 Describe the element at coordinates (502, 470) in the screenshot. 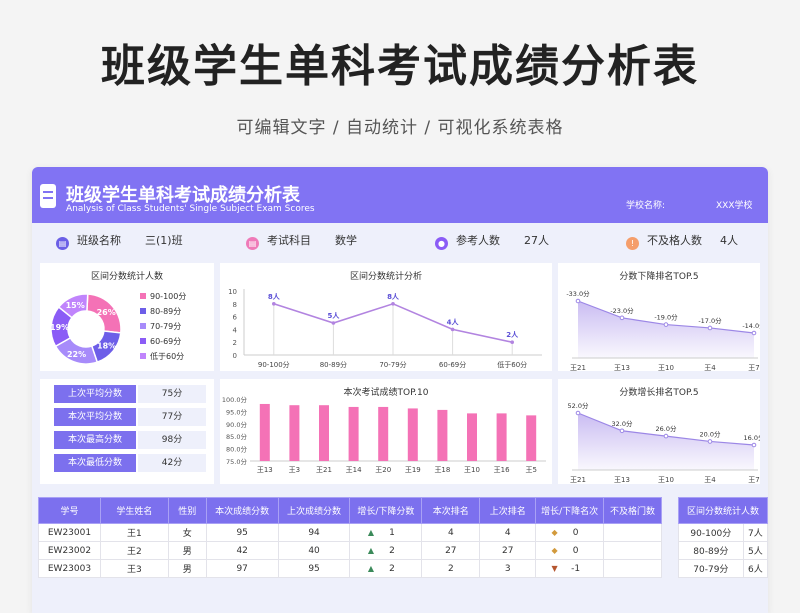

I see `x-tick-label: 王16` at that location.